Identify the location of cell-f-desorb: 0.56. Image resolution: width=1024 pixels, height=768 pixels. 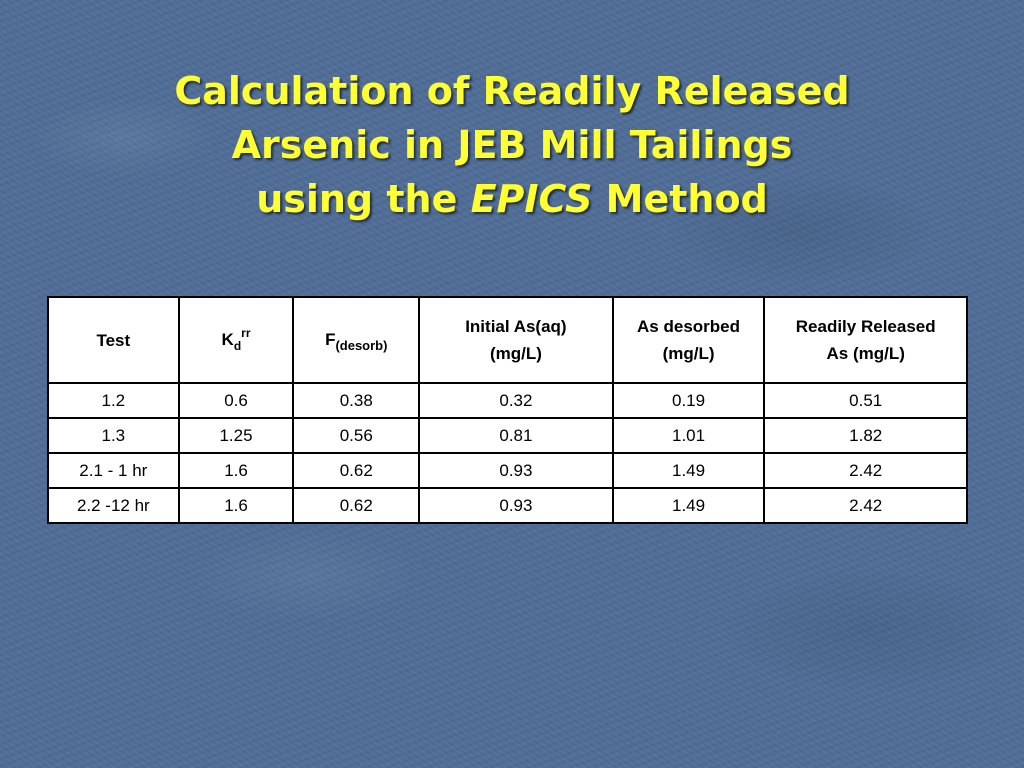
(356, 435).